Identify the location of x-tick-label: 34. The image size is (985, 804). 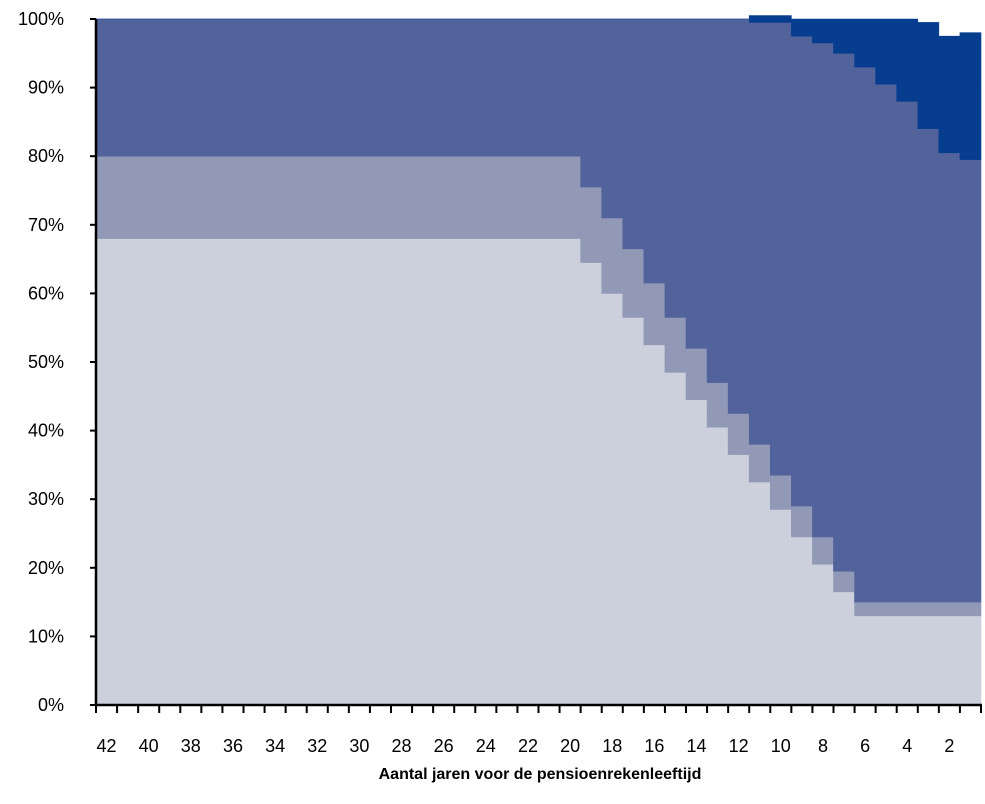
(275, 746).